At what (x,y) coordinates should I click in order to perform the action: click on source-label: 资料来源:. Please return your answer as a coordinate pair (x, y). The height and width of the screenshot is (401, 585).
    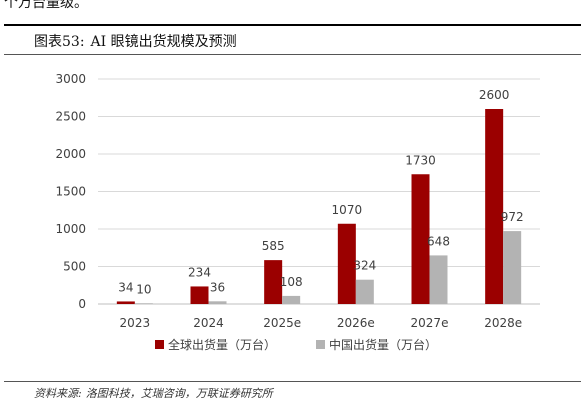
    Looking at the image, I should click on (58, 393).